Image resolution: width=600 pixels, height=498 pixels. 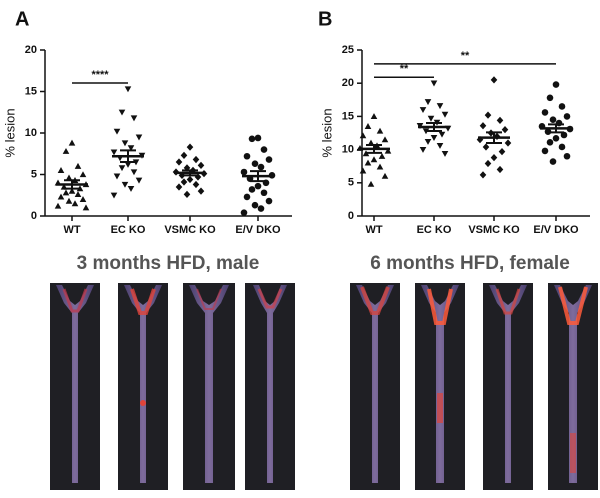 What do you see at coordinates (326, 132) in the screenshot?
I see `y-axis-label: % lesion` at bounding box center [326, 132].